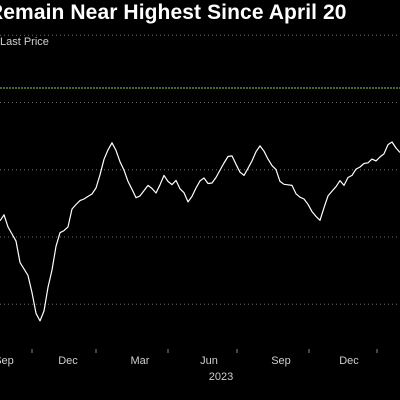  Describe the element at coordinates (140, 361) in the screenshot. I see `x-tick-label: Mar` at that location.